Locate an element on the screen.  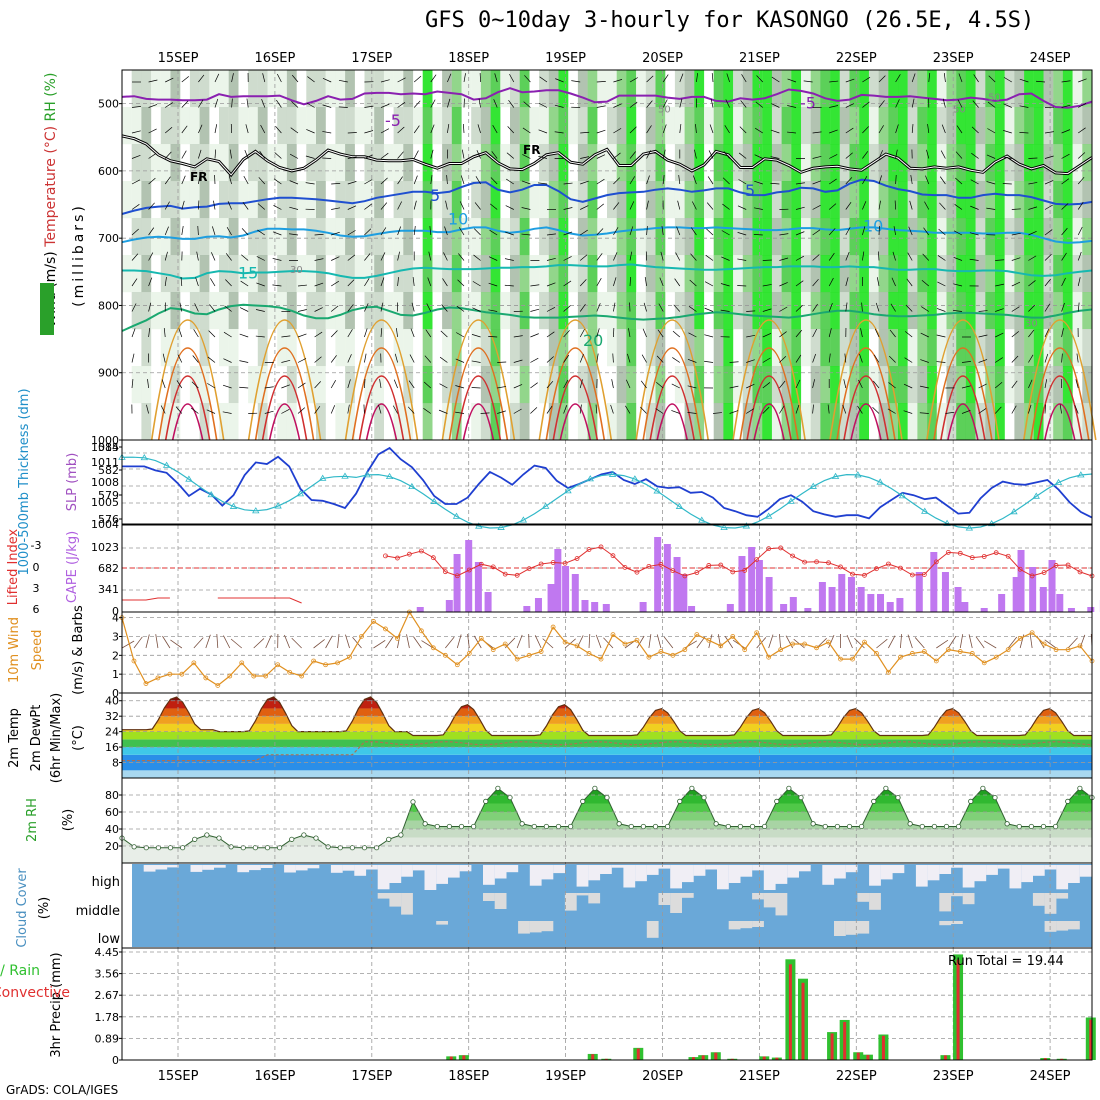
lifted-index-marker is located at coordinates (984, 556).